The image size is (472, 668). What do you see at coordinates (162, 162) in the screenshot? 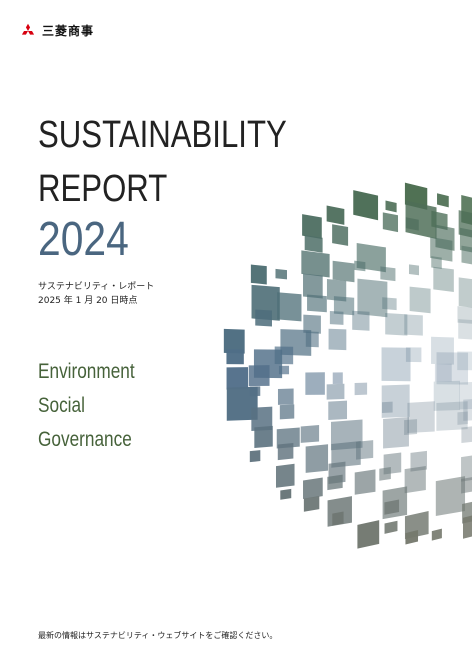
I see `report-title: SUSTAINABILITY REPORT` at bounding box center [162, 162].